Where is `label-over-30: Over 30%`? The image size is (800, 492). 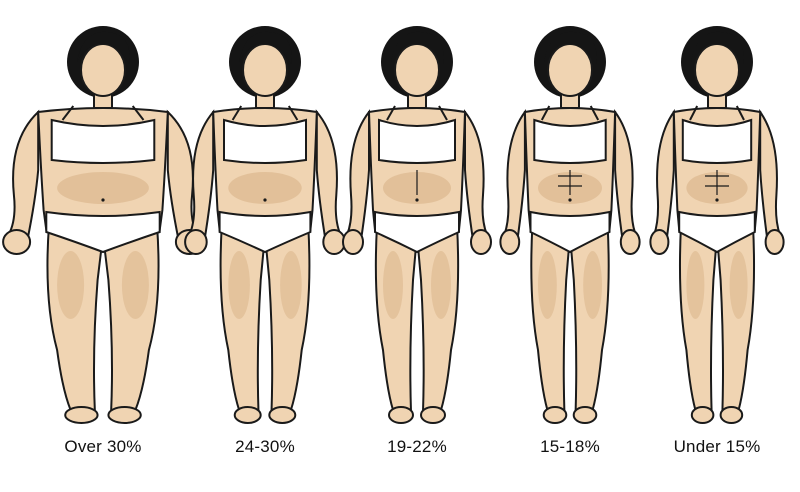
label-over-30: Over 30% is located at coordinates (103, 446).